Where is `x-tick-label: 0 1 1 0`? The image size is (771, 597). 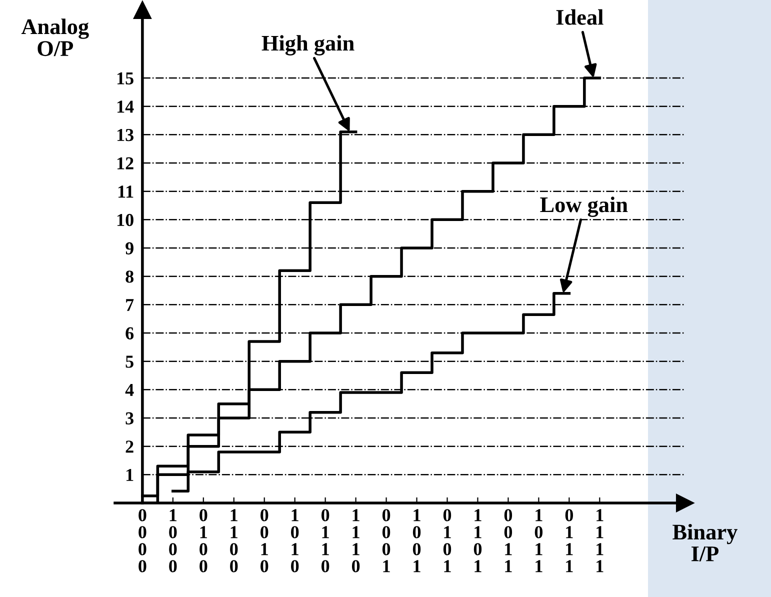 x-tick-label: 0 1 1 0 is located at coordinates (325, 540).